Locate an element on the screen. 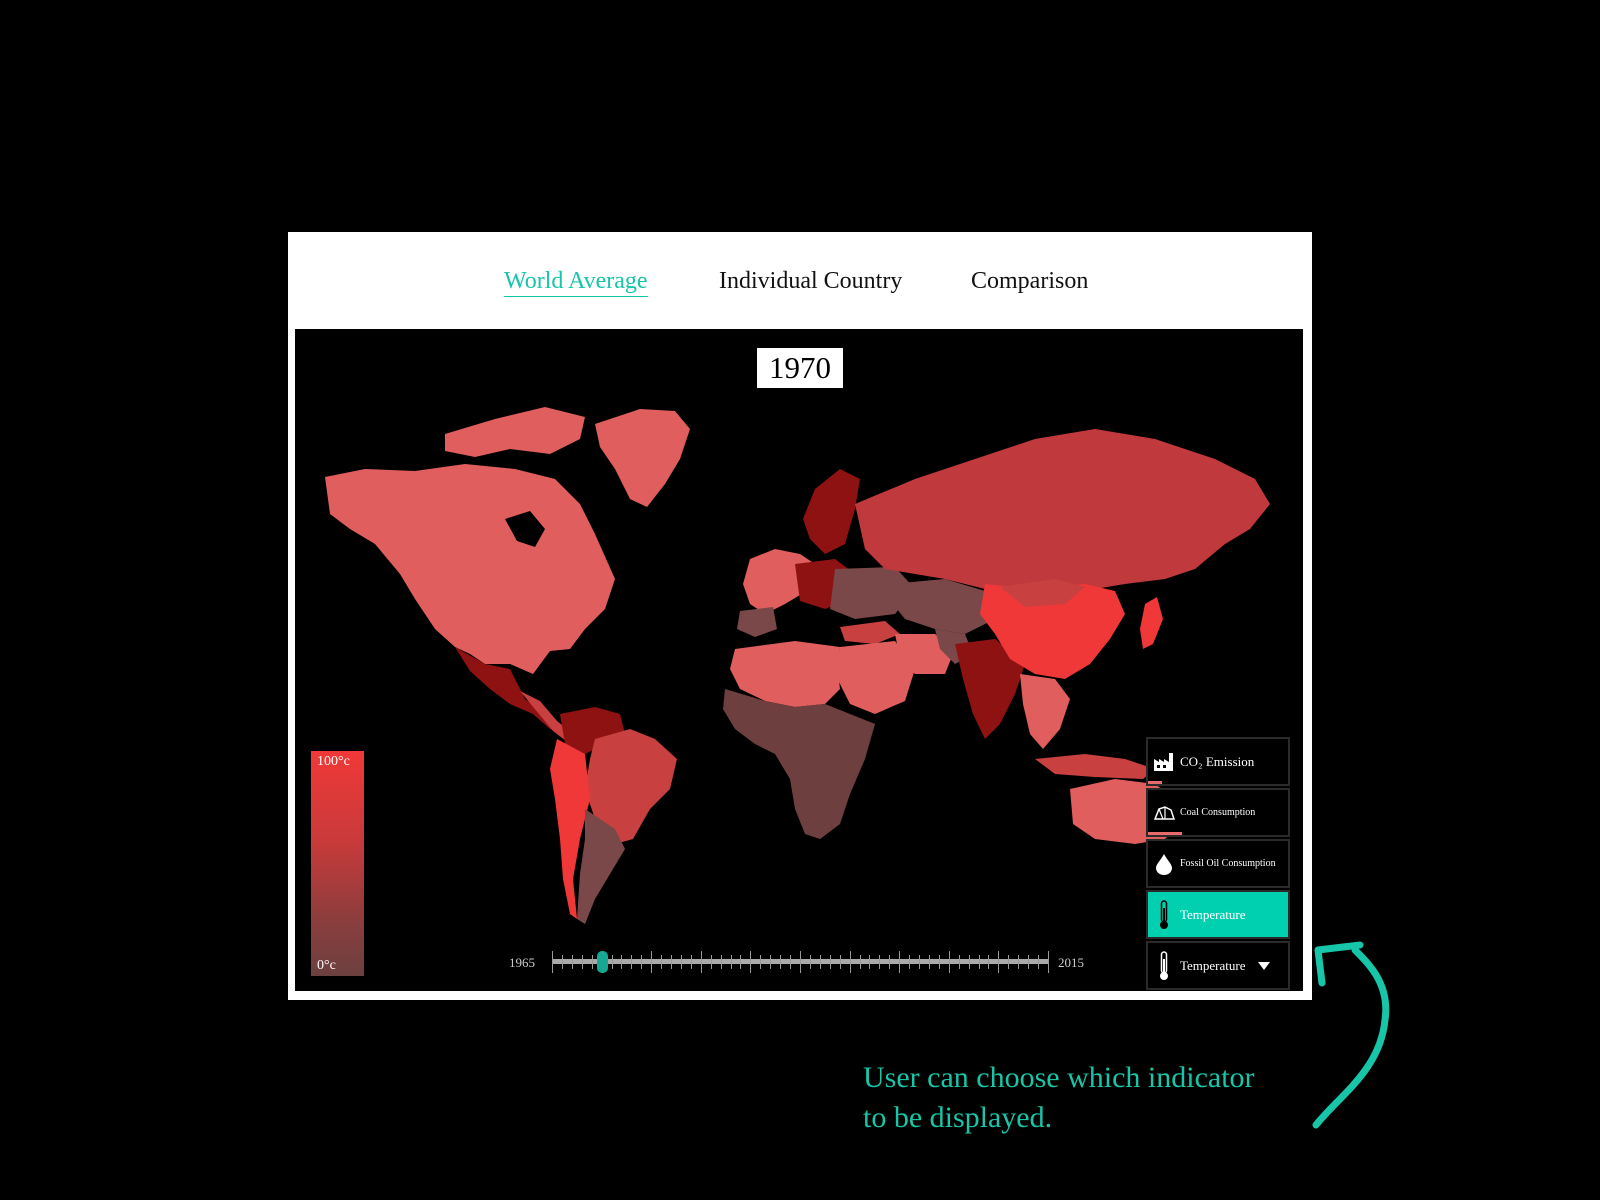 The height and width of the screenshot is (1200, 1600). tab-comparison: Comparison is located at coordinates (1030, 281).